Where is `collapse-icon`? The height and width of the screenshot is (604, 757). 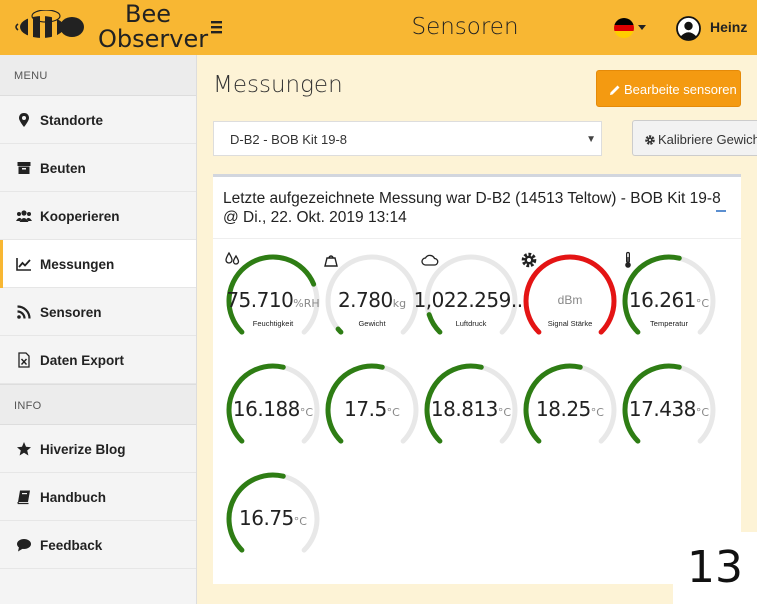
collapse-icon is located at coordinates (721, 211).